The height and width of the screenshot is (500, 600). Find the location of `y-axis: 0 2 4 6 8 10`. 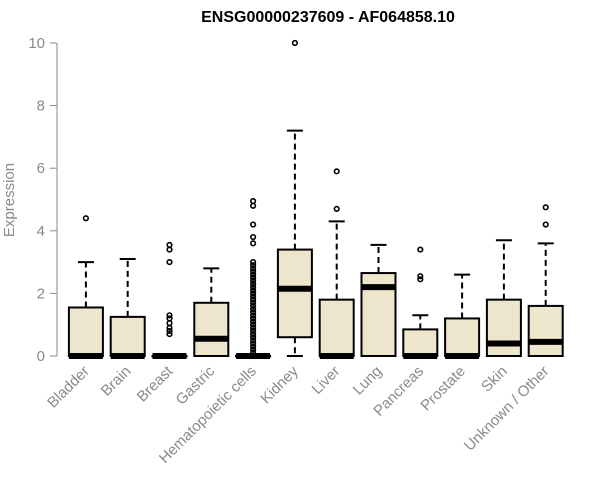

y-axis: 0 2 4 6 8 10 is located at coordinates (43, 200).